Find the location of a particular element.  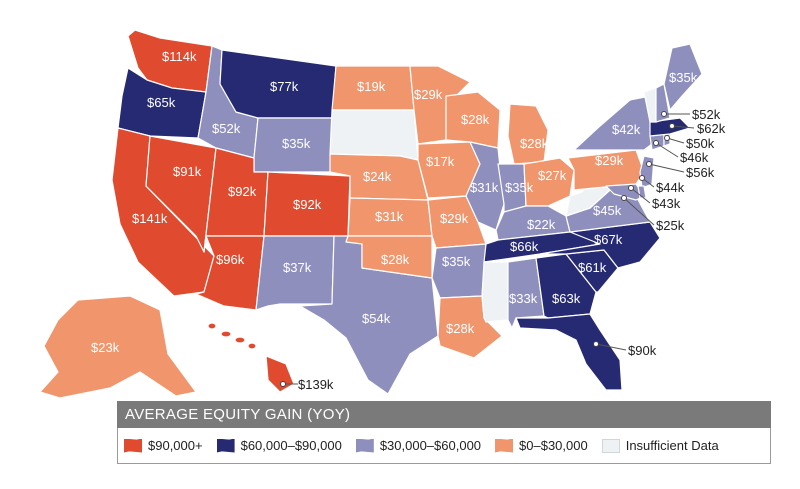

label-wi: $28k is located at coordinates (475, 119).